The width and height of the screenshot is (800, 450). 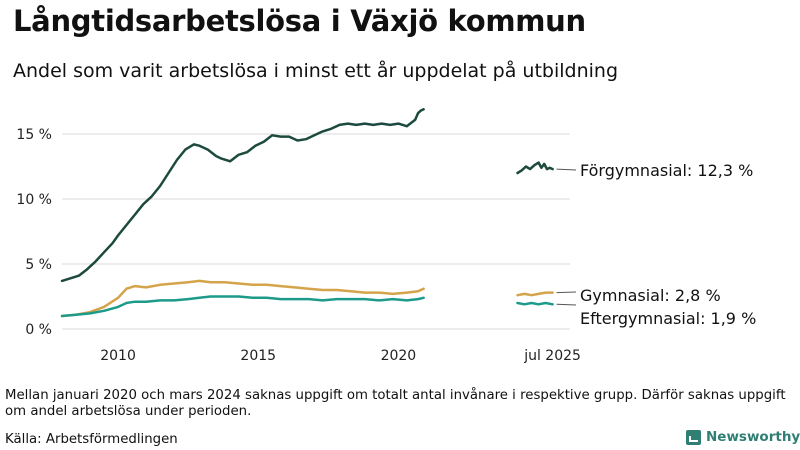 I want to click on series-line-gymnasial, so click(x=242, y=298).